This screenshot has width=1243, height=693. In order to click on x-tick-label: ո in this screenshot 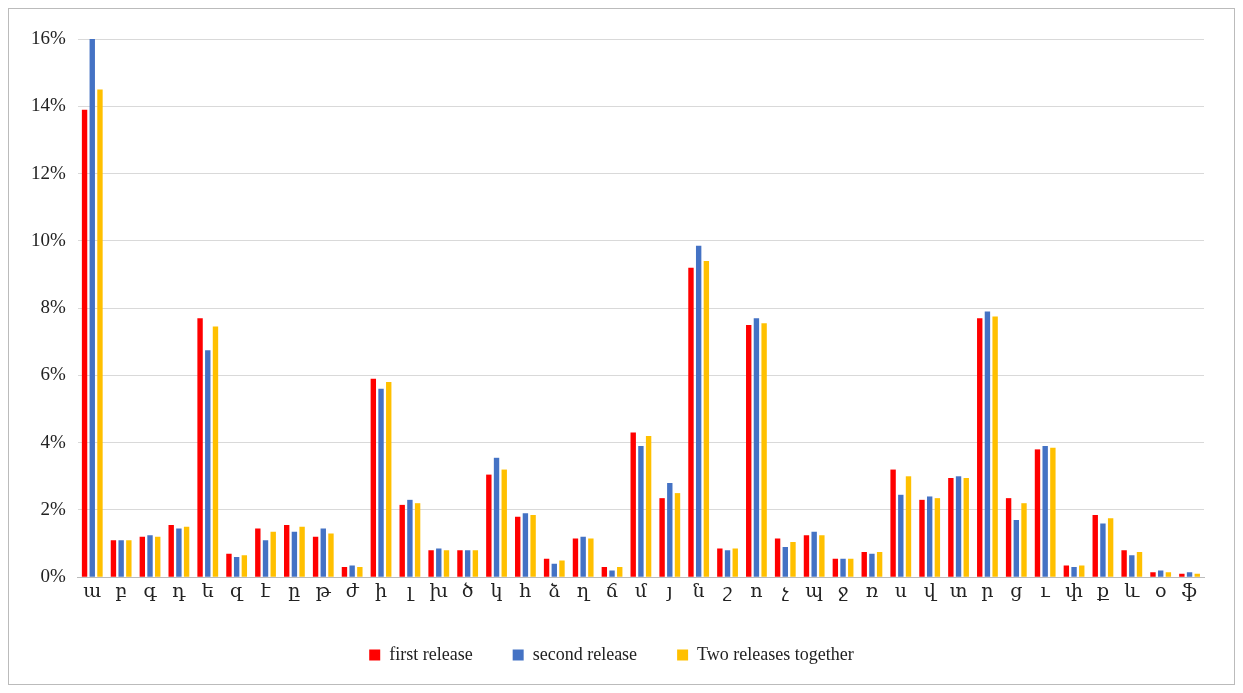, I will do `click(756, 590)`.